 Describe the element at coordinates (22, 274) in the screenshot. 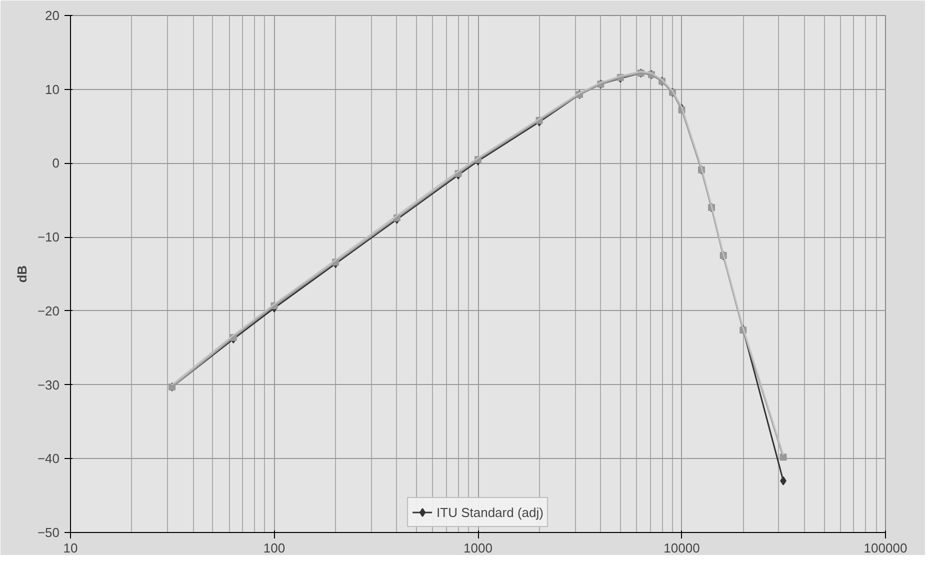

I see `y-axis-title: dB` at that location.